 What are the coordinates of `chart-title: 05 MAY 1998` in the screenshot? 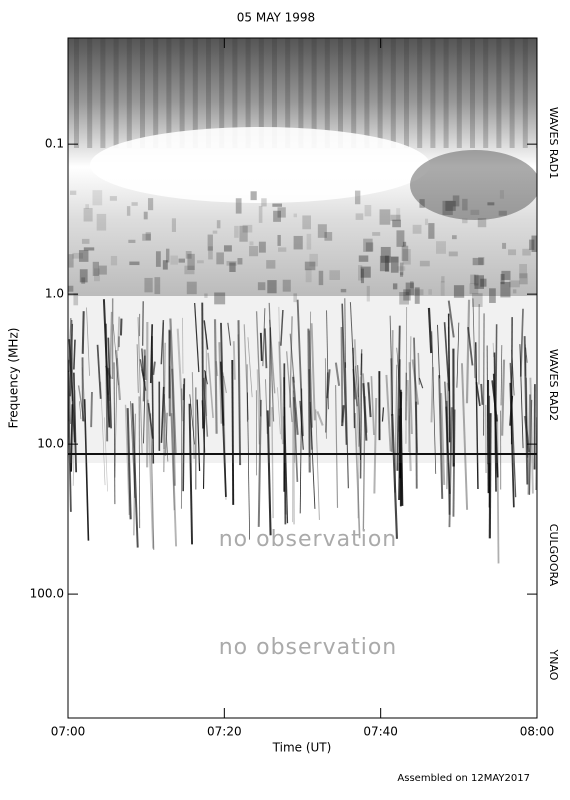 It's located at (276, 18).